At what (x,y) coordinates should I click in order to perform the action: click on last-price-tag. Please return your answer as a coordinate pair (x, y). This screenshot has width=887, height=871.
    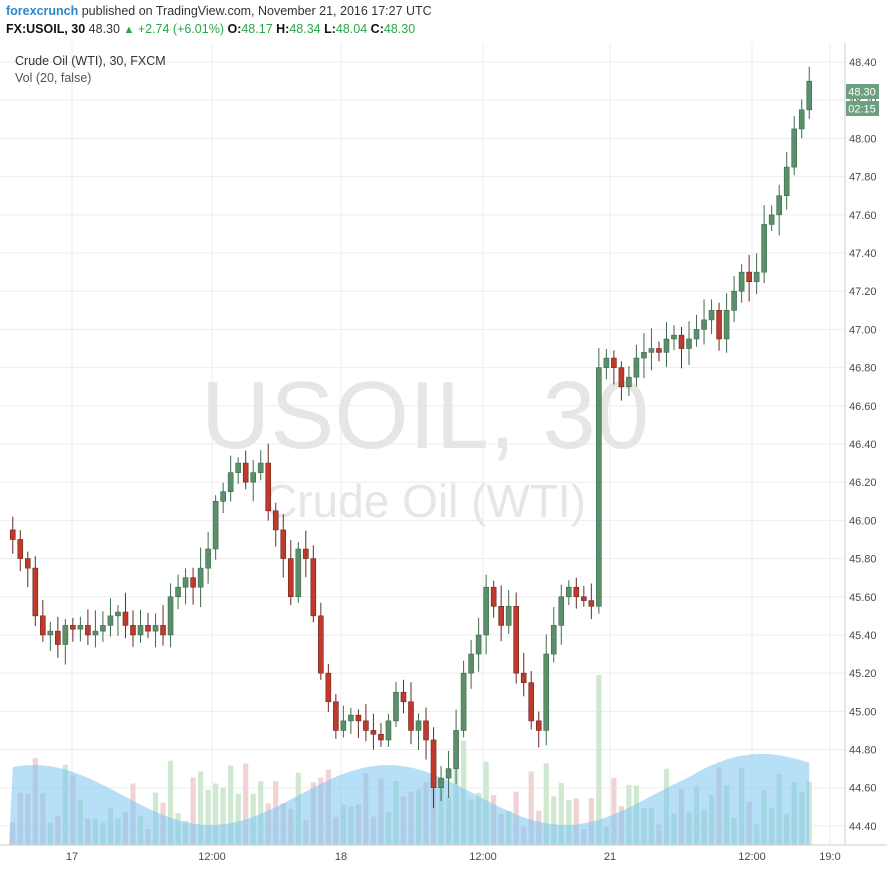
    Looking at the image, I should click on (862, 91).